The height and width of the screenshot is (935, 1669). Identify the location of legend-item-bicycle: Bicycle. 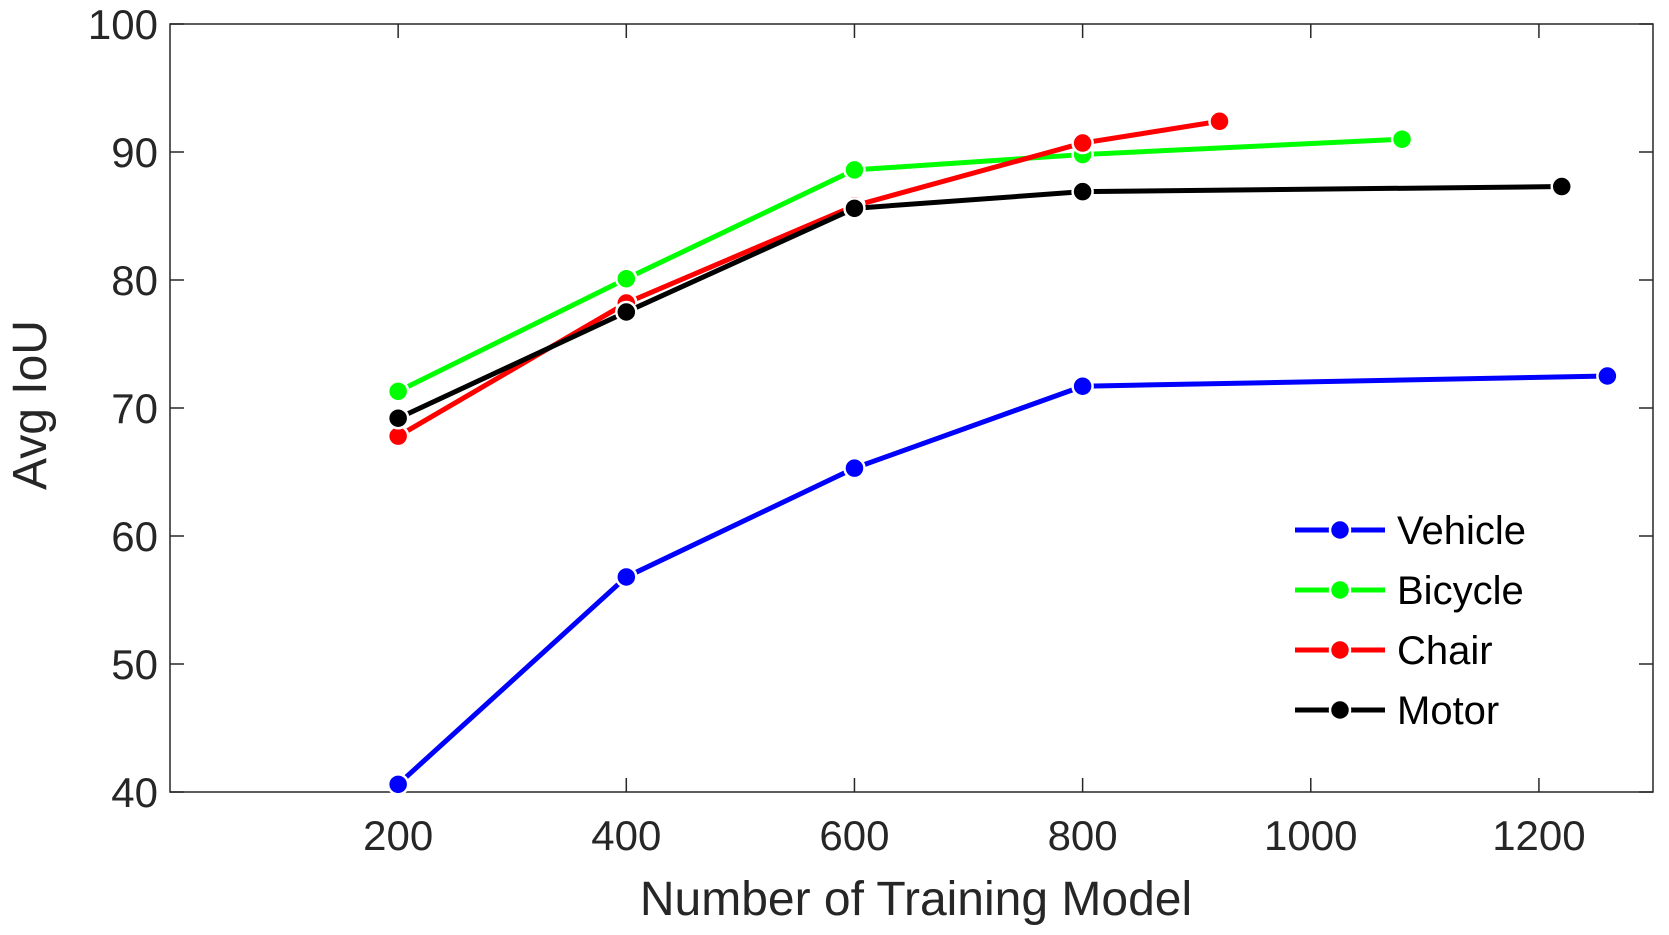
(1409, 591).